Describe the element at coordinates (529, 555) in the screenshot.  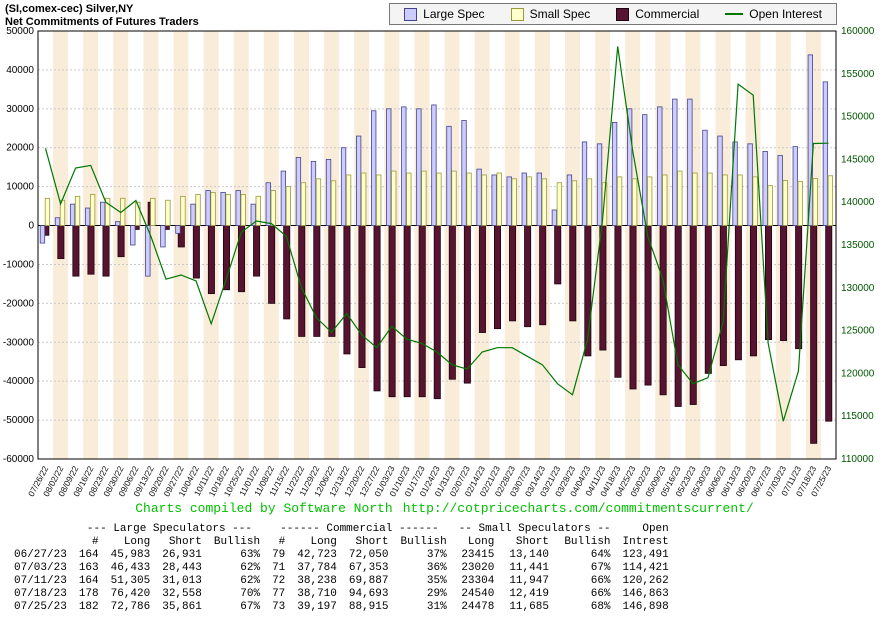
I see `table-cell: 13,140` at that location.